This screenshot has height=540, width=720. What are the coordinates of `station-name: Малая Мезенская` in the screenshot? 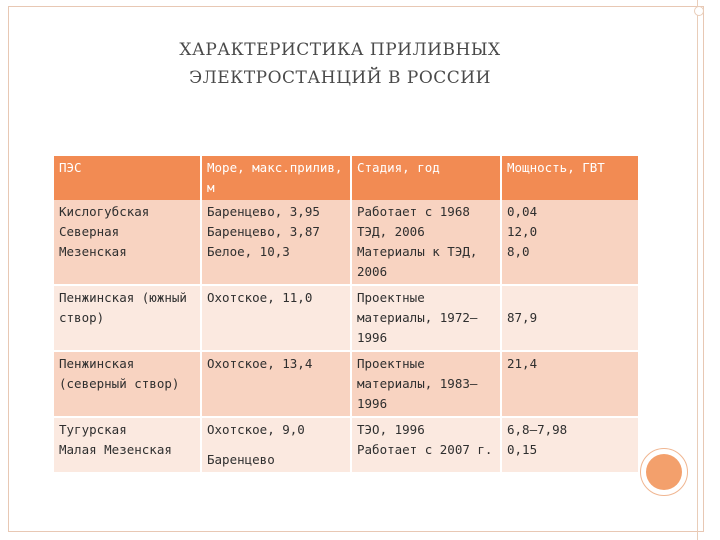 It's located at (115, 449).